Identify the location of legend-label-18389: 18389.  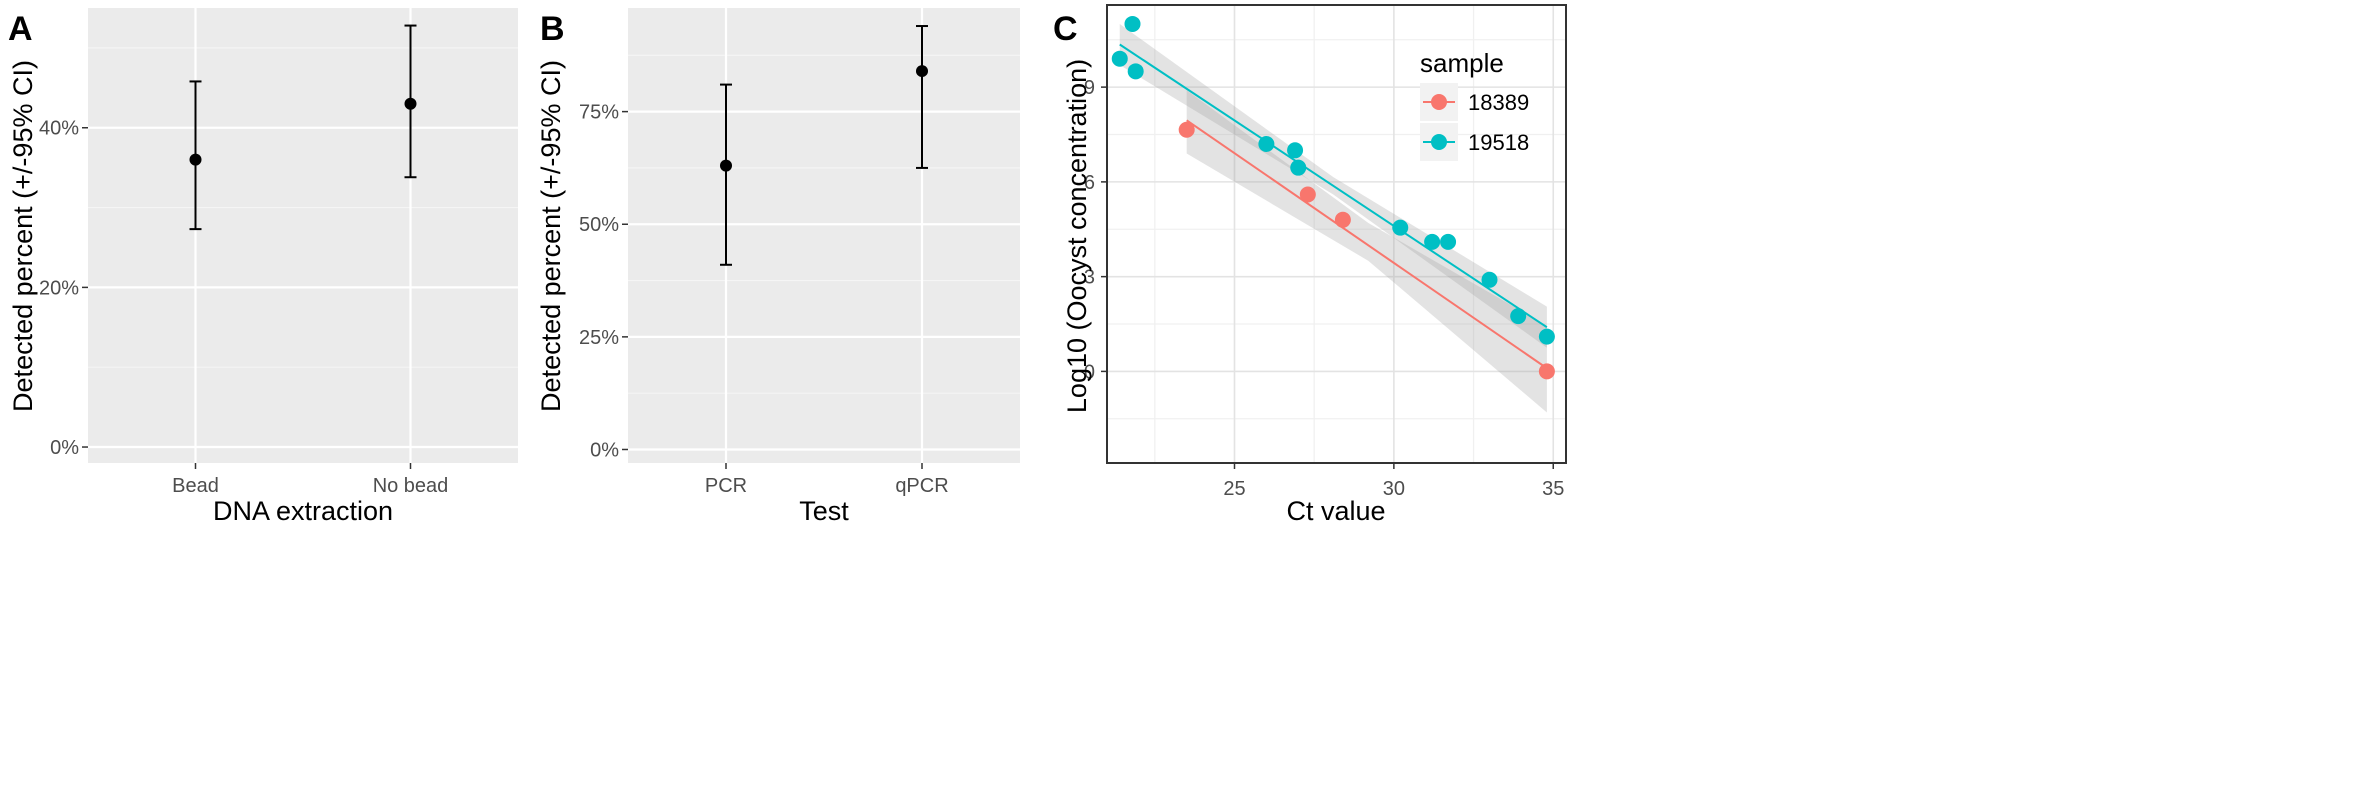
(1498, 102).